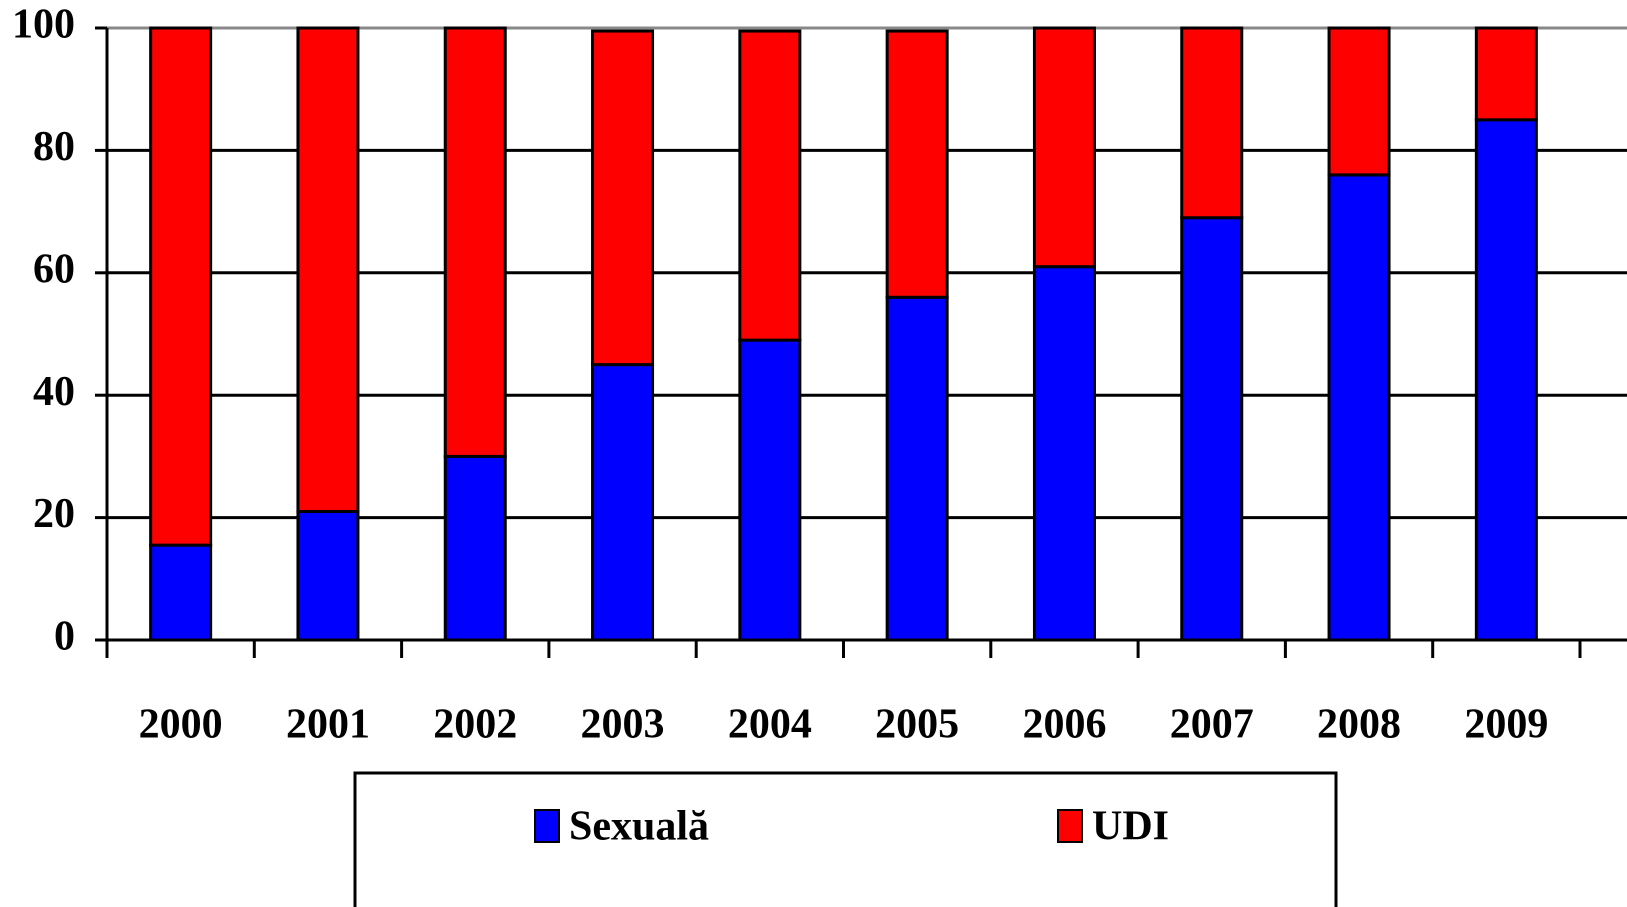  Describe the element at coordinates (54, 269) in the screenshot. I see `y-tick-label: 60` at that location.